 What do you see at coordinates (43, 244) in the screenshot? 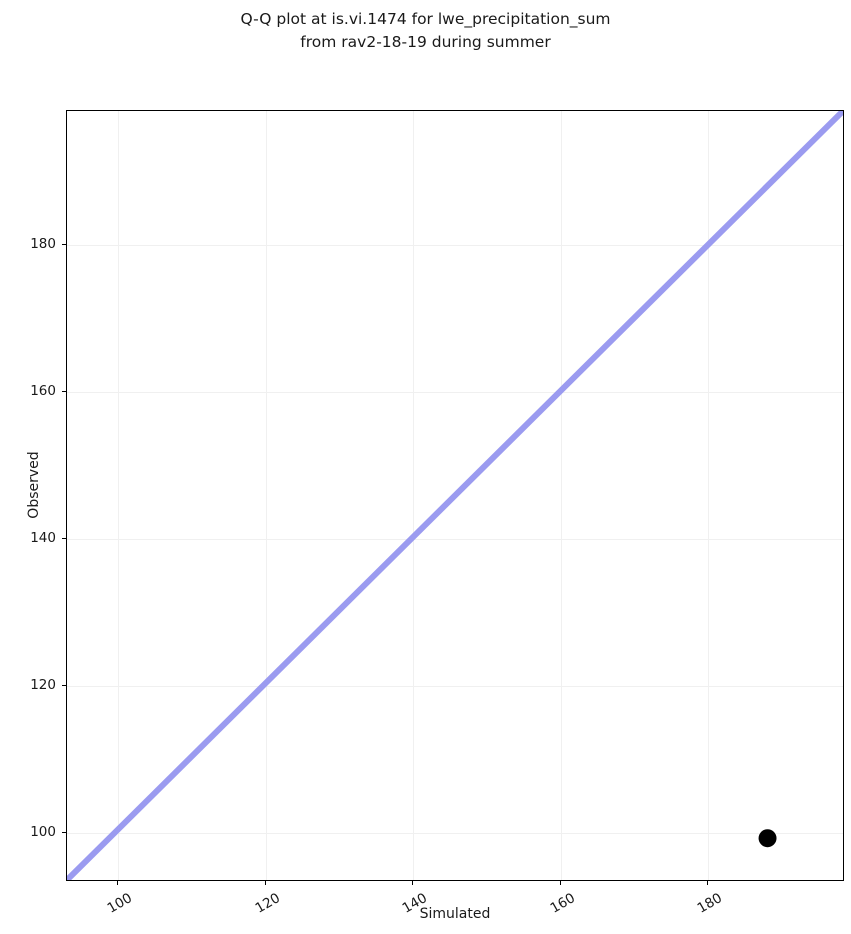
I see `tick-label-y-180: 180` at bounding box center [43, 244].